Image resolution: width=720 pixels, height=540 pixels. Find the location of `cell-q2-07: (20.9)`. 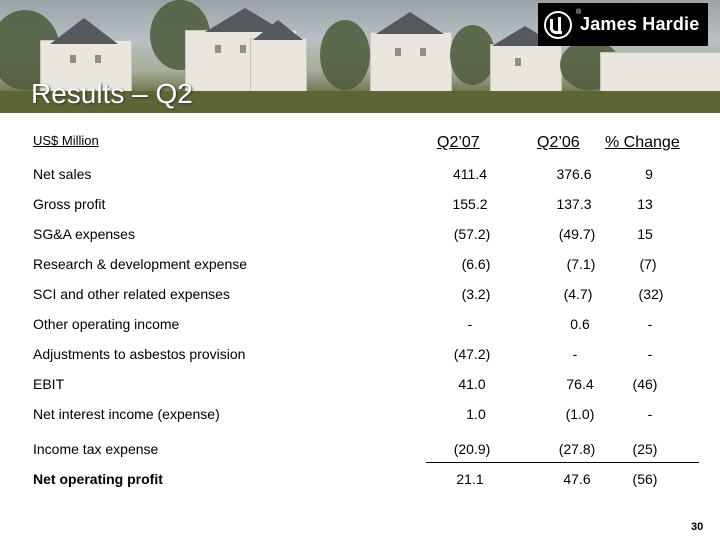

cell-q2-07: (20.9) is located at coordinates (472, 449).